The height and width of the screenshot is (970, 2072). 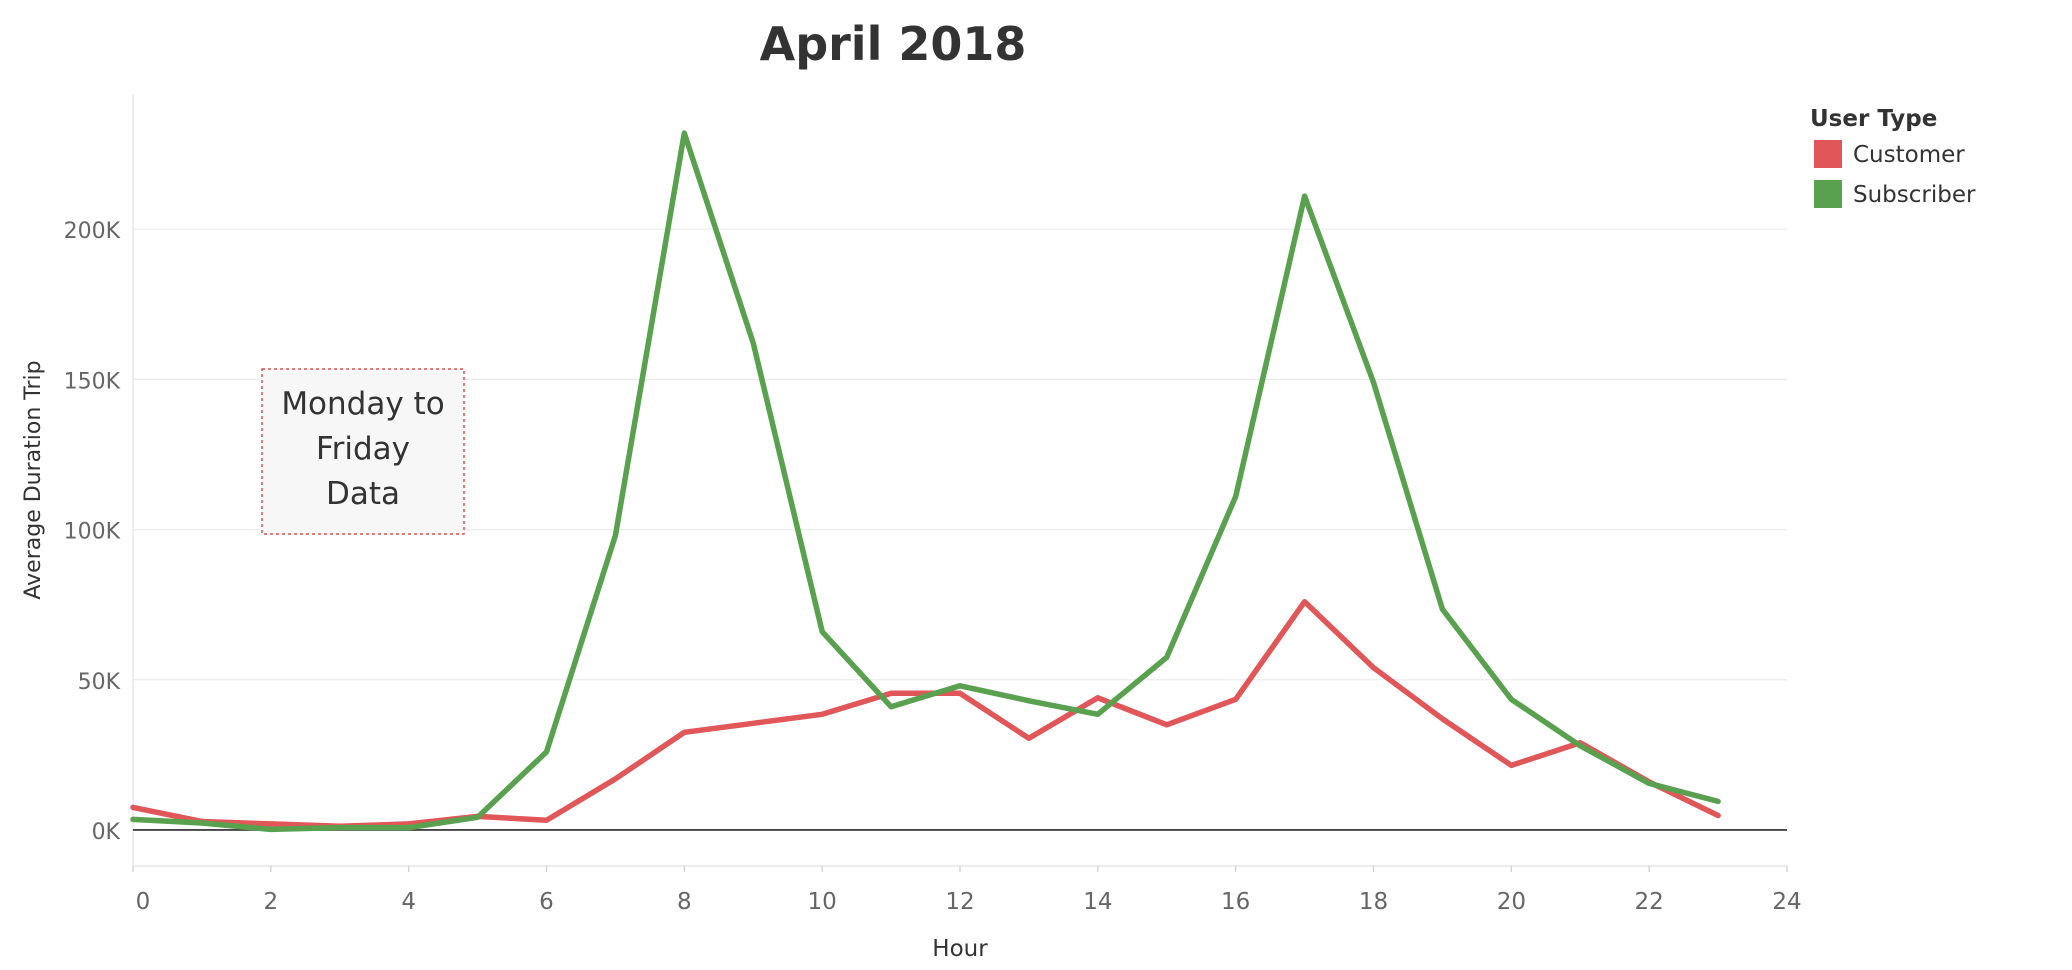 I want to click on y-tick-label: 100K, so click(x=92, y=532).